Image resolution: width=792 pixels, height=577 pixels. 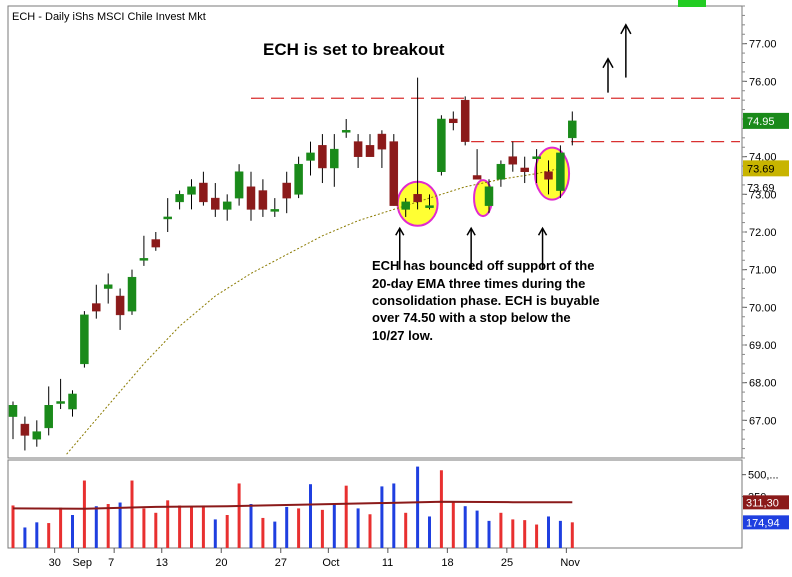 What do you see at coordinates (763, 45) in the screenshot?
I see `price-tick-label: 77.00` at bounding box center [763, 45].